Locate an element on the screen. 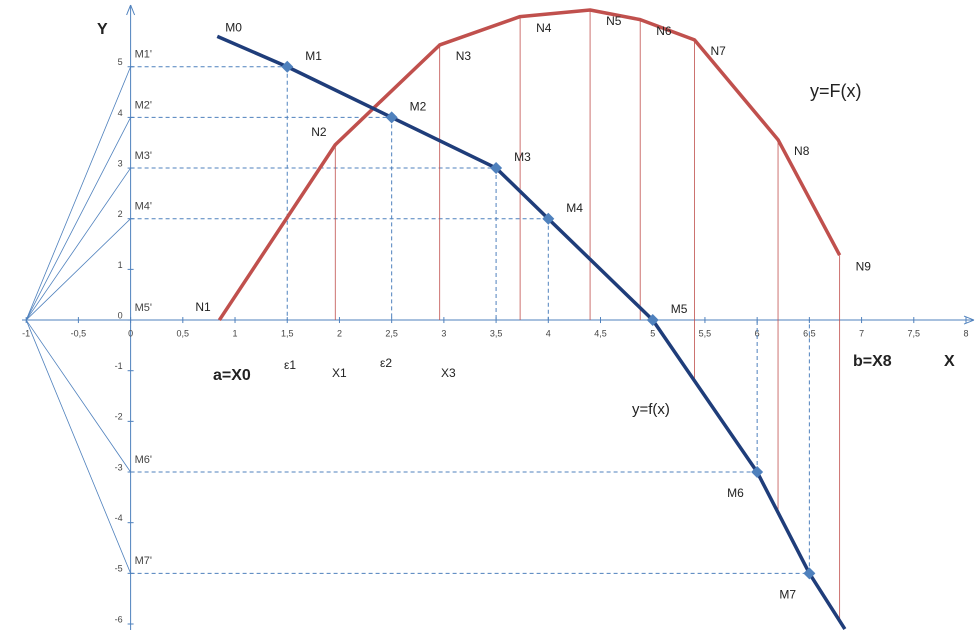 Image resolution: width=980 pixels, height=642 pixels. projection-label: M1' is located at coordinates (143, 55).